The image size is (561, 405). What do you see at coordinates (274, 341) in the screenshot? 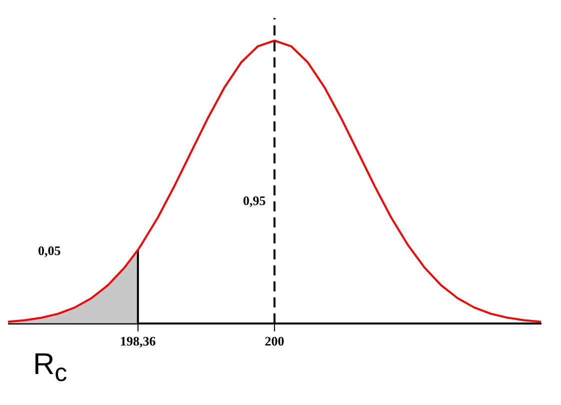
I see `x-tick-label: 200` at bounding box center [274, 341].